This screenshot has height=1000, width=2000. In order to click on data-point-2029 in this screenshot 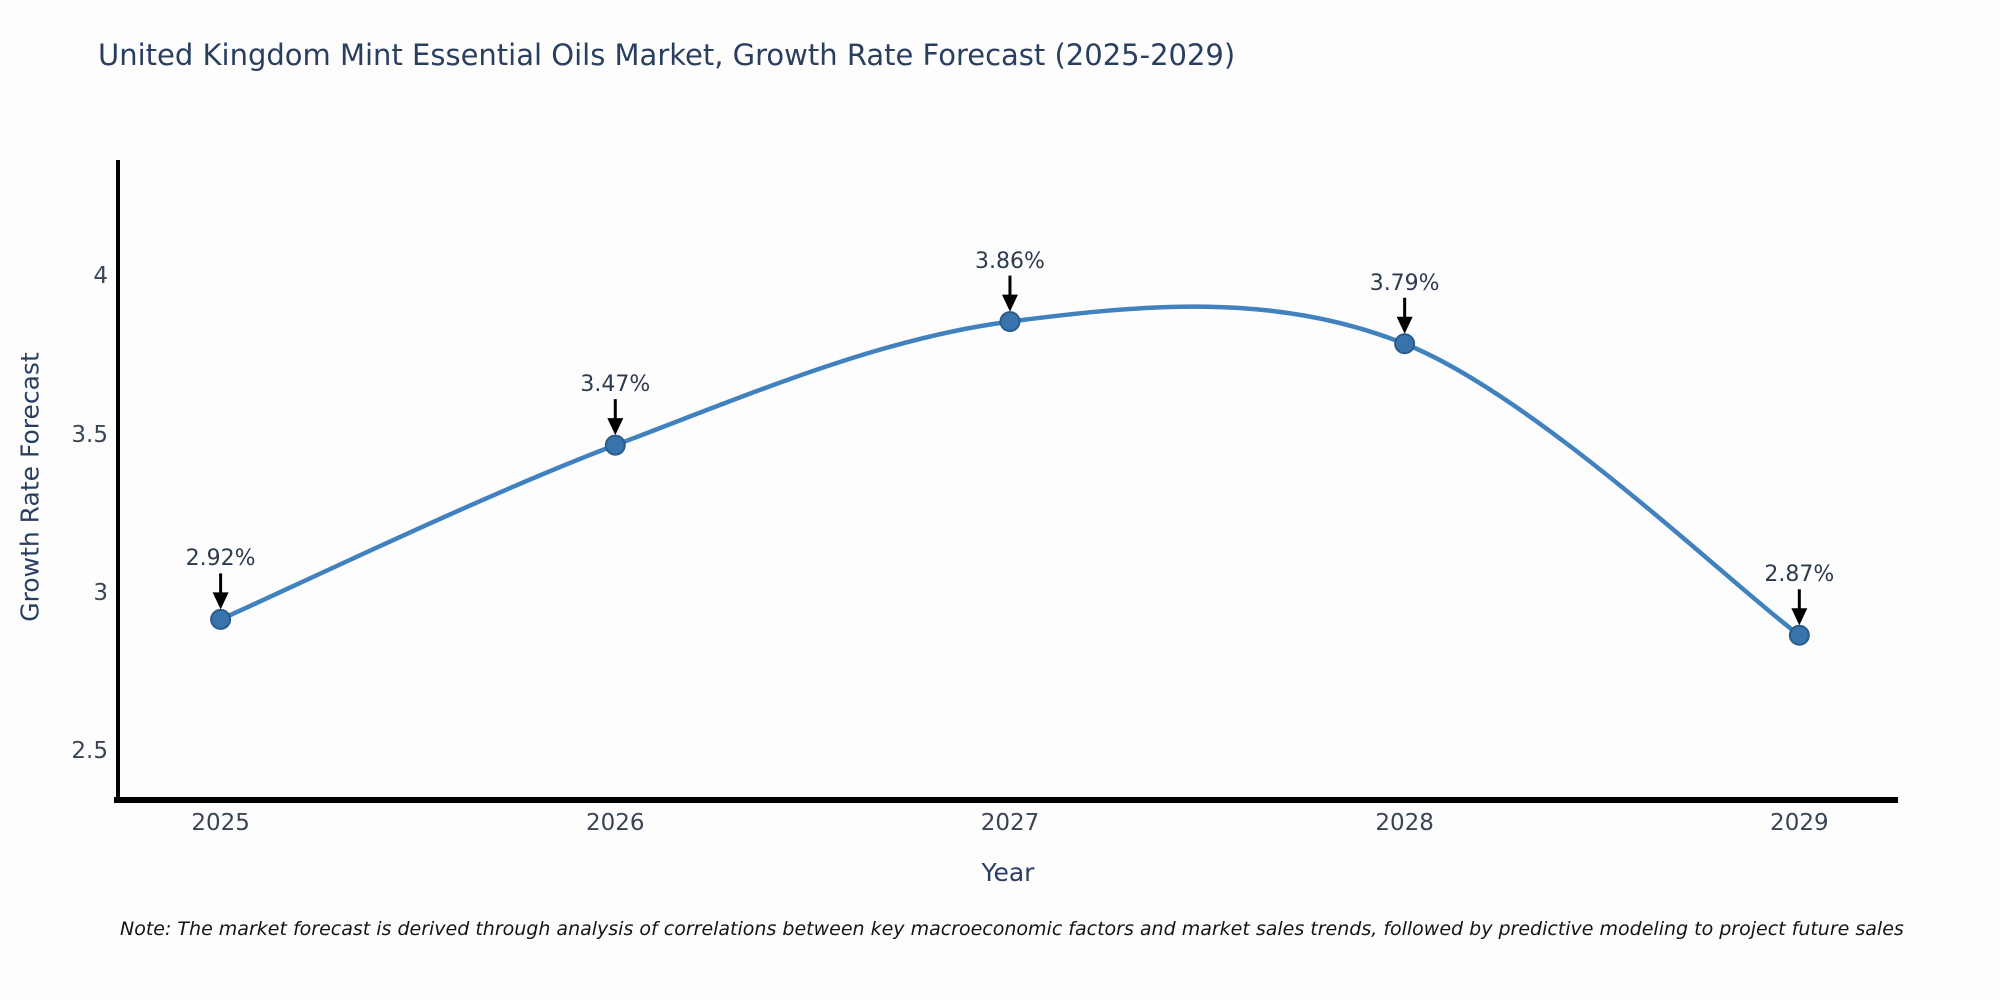, I will do `click(1799, 635)`.